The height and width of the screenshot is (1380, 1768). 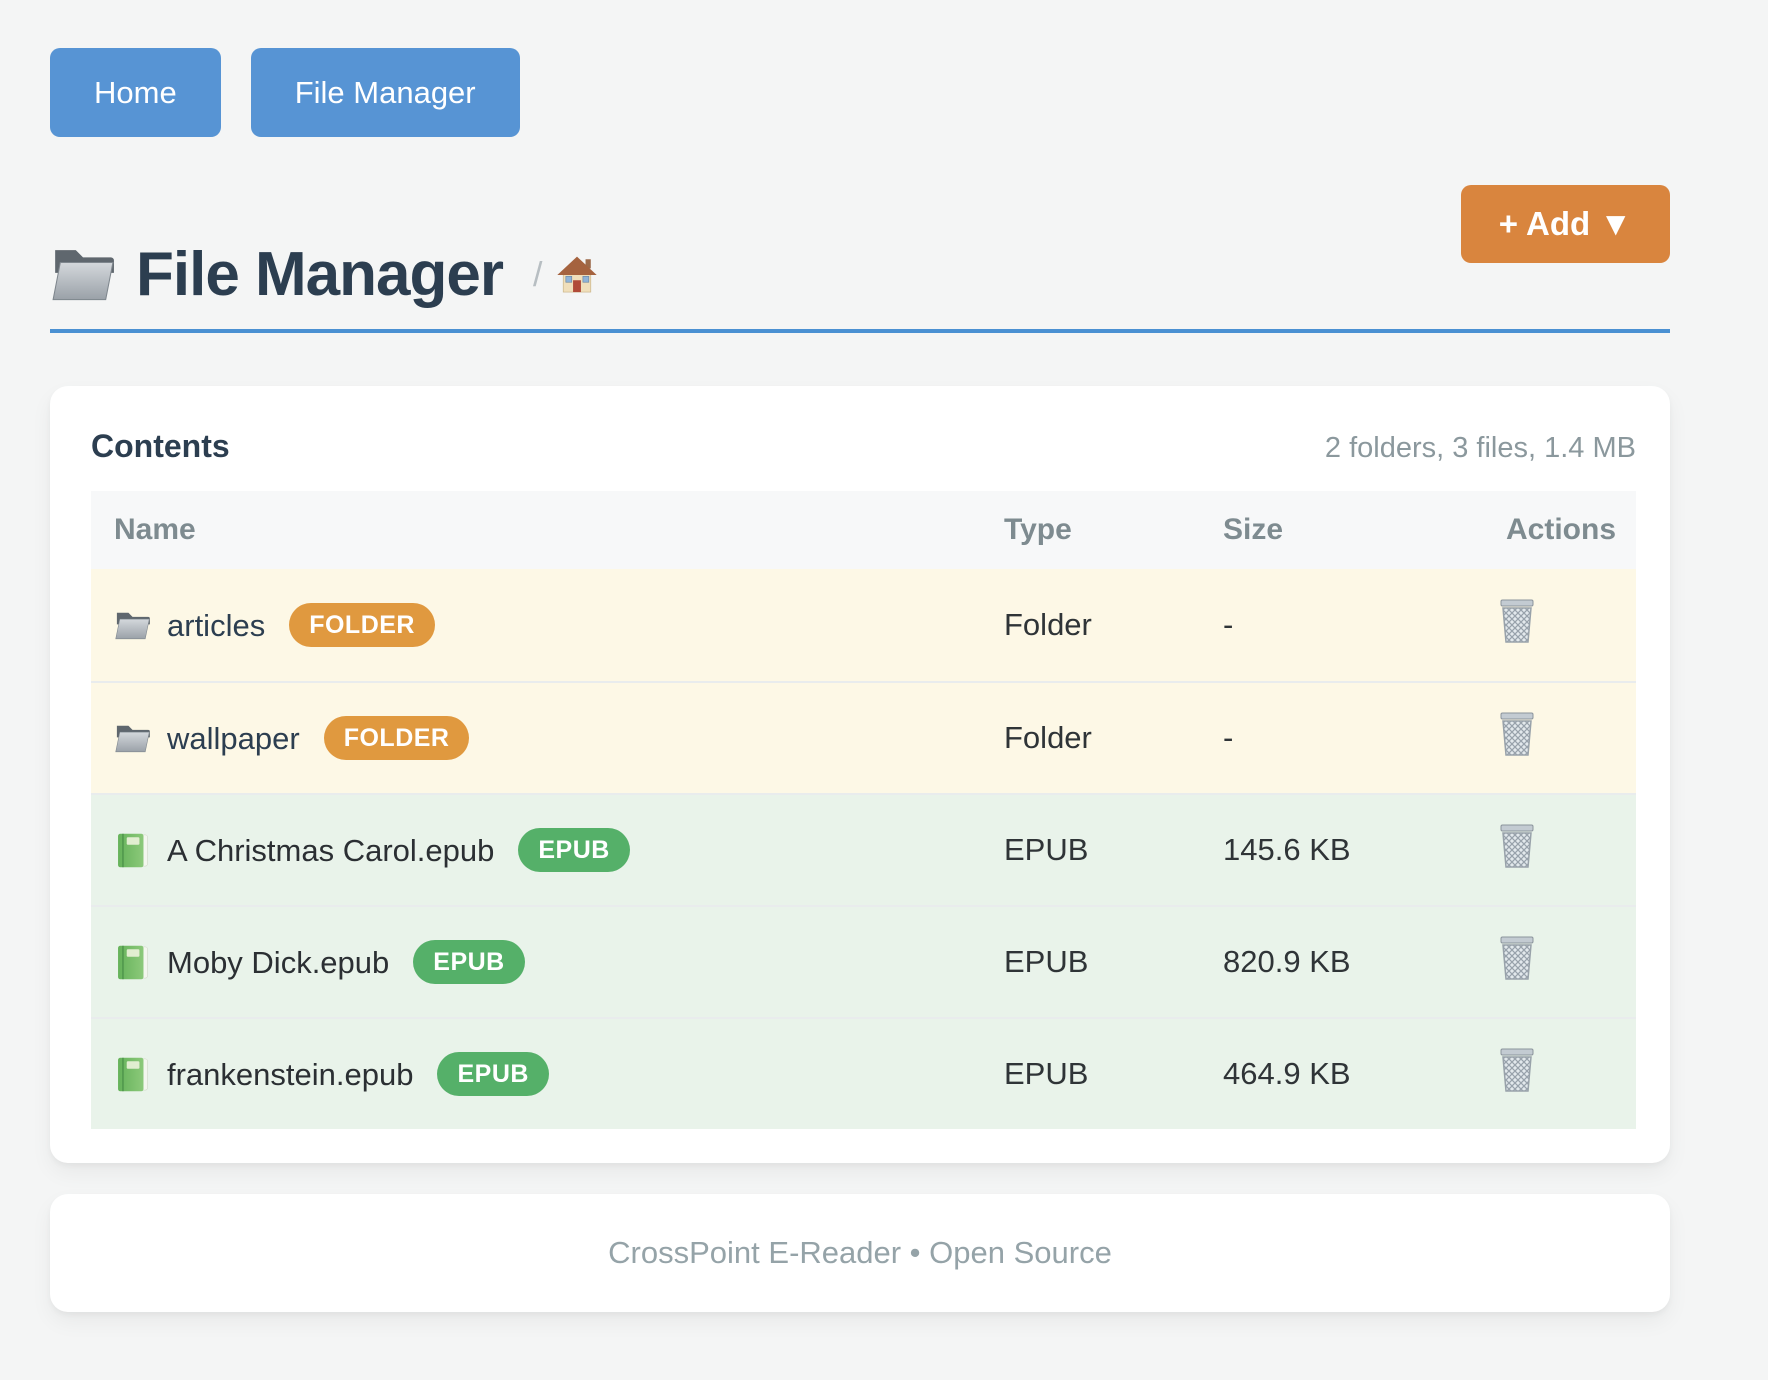 What do you see at coordinates (1561, 529) in the screenshot?
I see `column-header-actions: Actions` at bounding box center [1561, 529].